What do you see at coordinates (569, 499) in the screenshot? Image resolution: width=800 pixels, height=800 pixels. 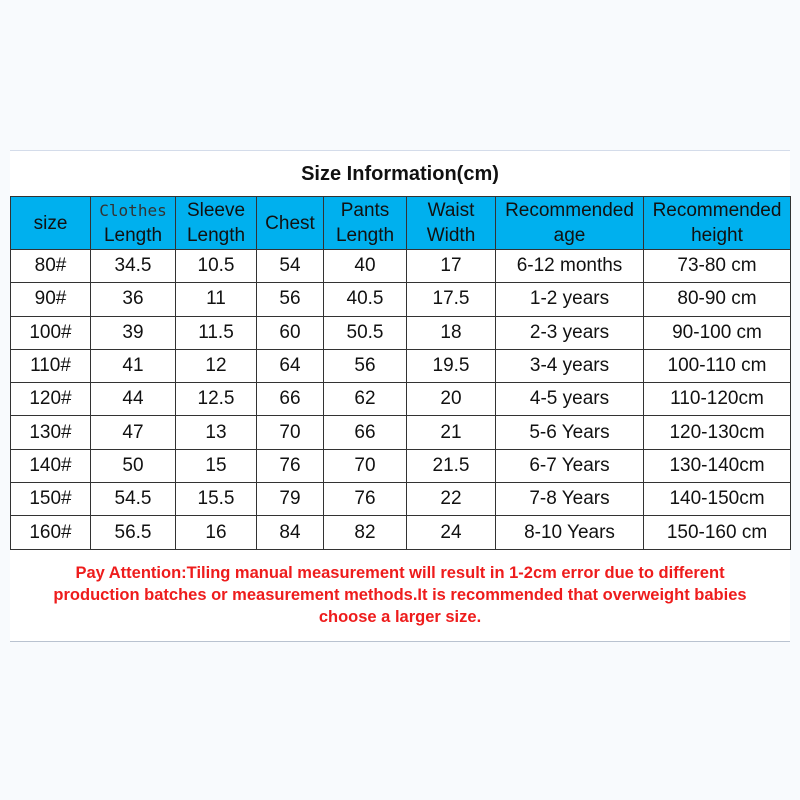 I see `table-cell: 7-8 Years` at bounding box center [569, 499].